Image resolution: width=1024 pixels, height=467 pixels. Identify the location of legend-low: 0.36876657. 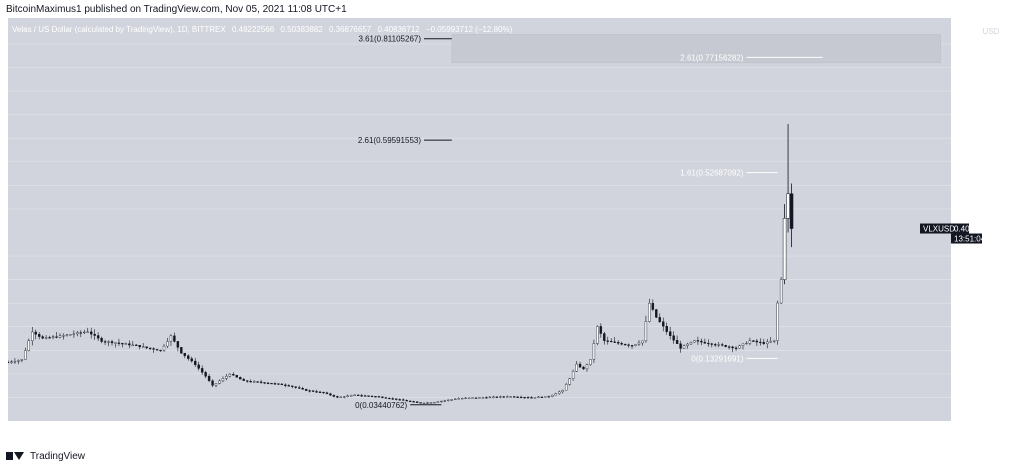
(350, 29).